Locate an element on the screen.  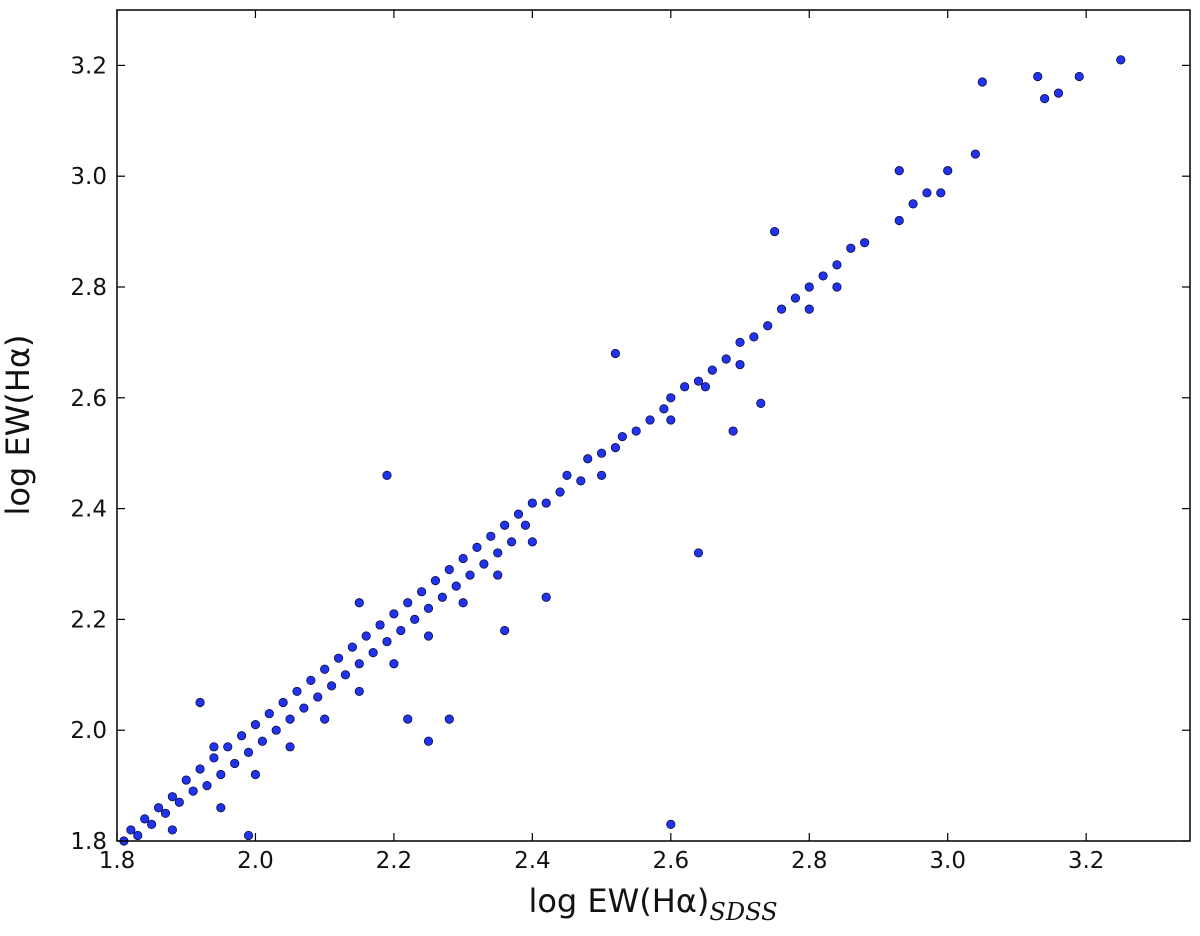
x-axis-label-subscript: SDSS is located at coordinates (743, 912).